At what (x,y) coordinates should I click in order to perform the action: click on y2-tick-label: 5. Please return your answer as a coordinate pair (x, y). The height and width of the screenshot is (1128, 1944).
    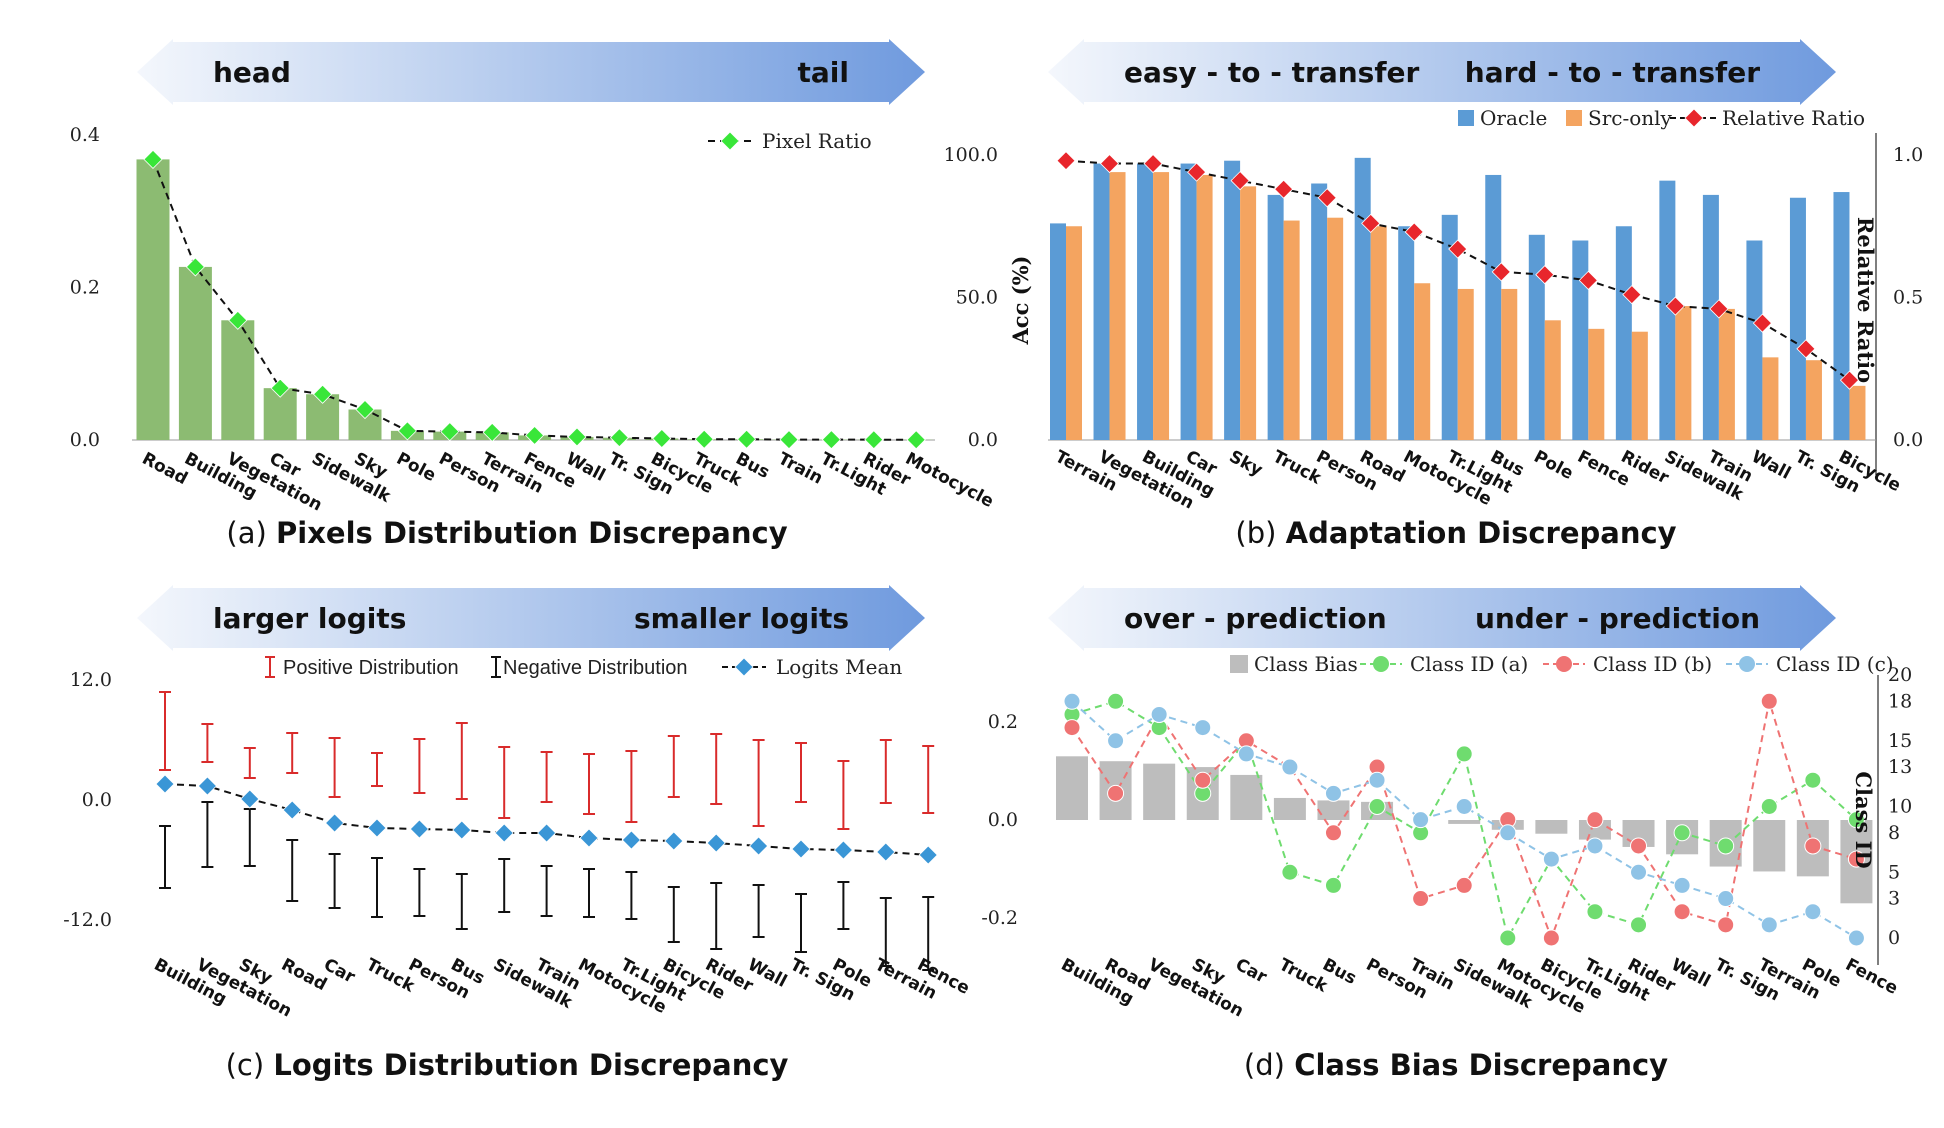
    Looking at the image, I should click on (1894, 872).